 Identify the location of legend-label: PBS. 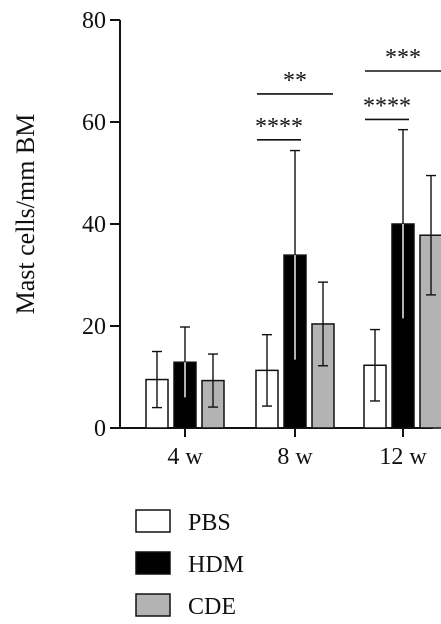
(209, 523).